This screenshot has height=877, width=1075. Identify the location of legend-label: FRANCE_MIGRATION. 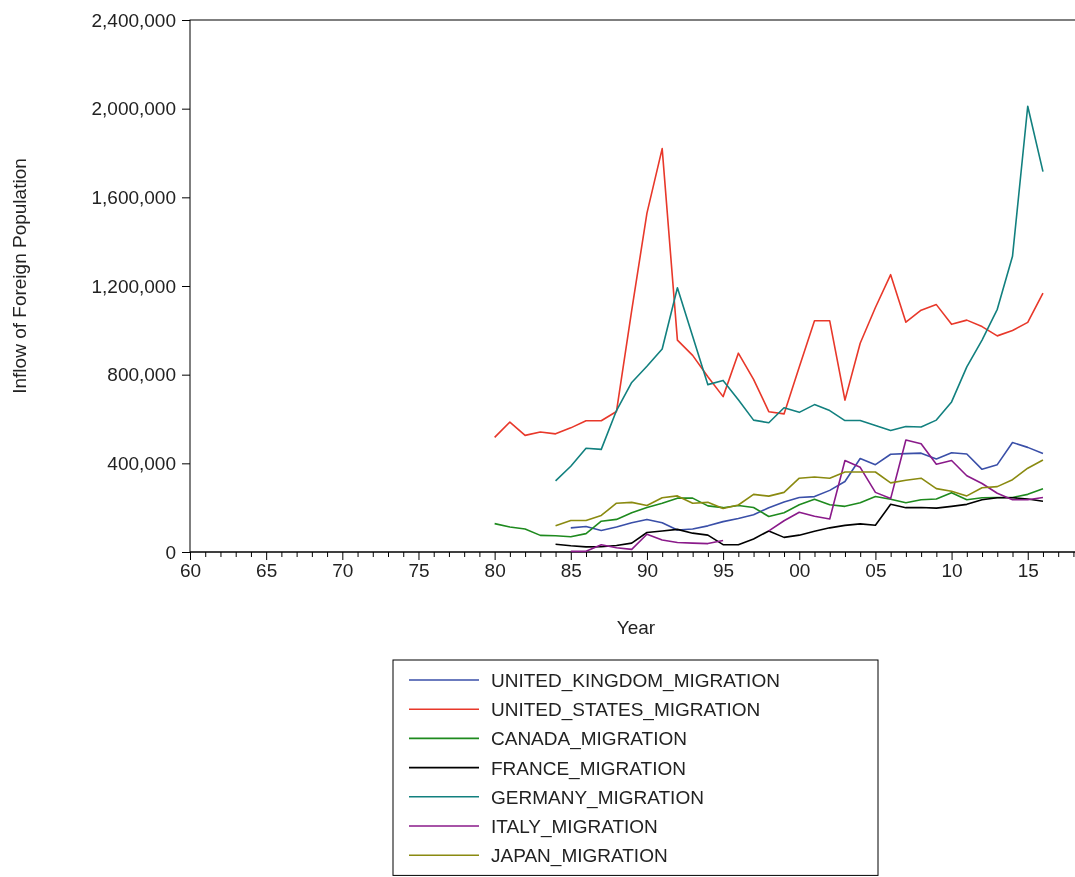
(588, 768).